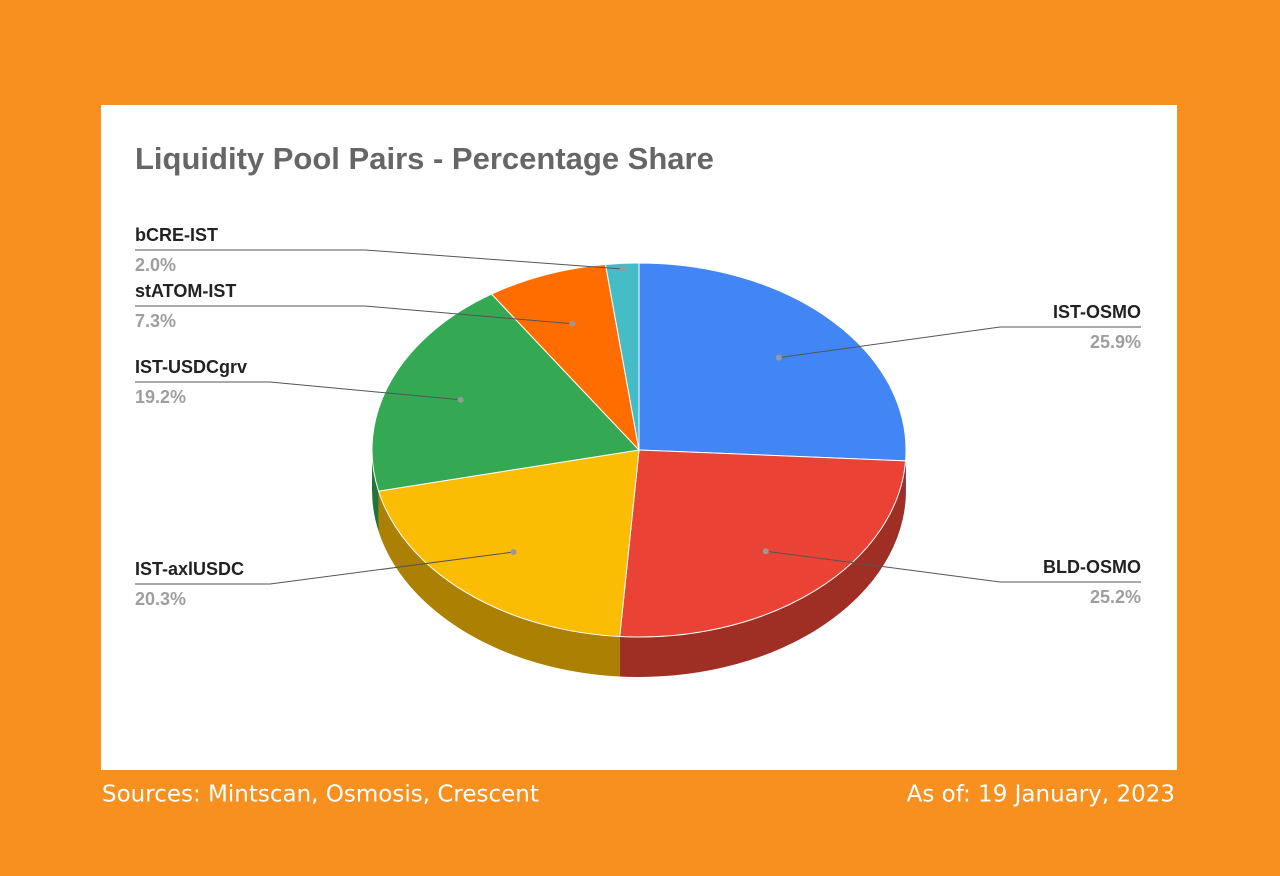 This screenshot has height=876, width=1280. I want to click on legend-label: IST-USDCgrv, so click(191, 367).